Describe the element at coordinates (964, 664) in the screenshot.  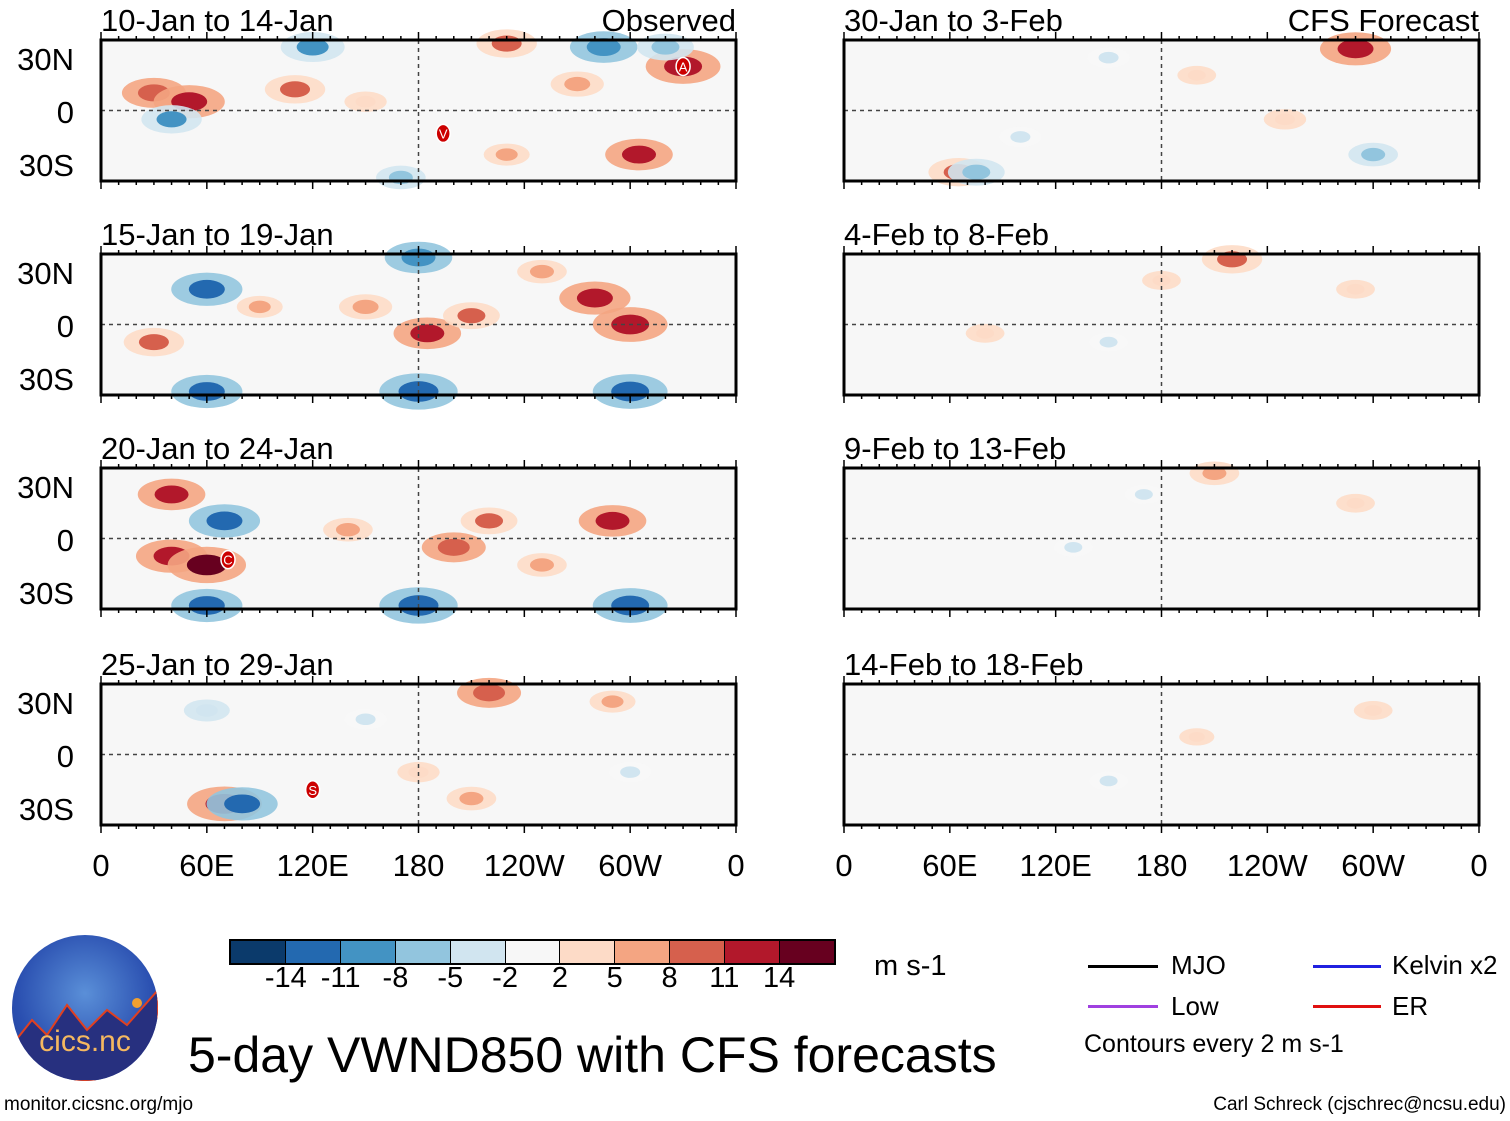
I see `panel-title: 14-Feb to 18-Feb` at that location.